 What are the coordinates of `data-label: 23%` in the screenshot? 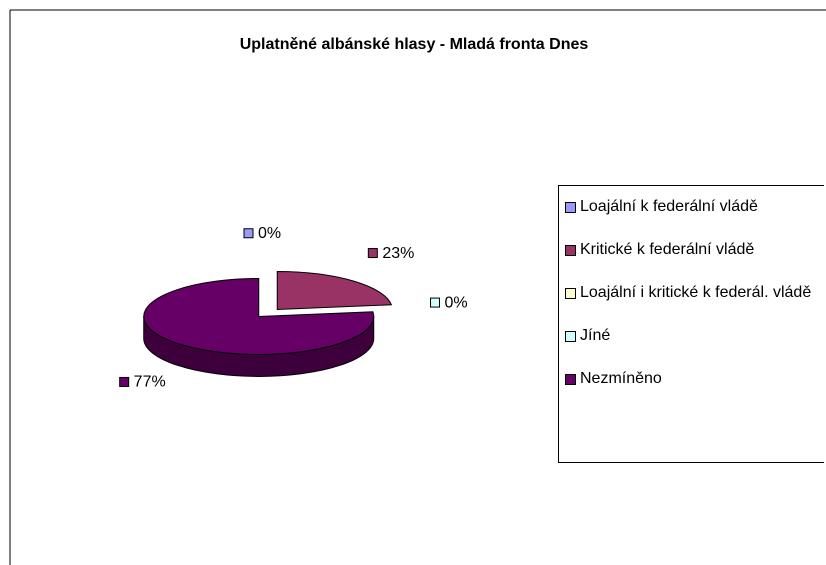 It's located at (398, 253).